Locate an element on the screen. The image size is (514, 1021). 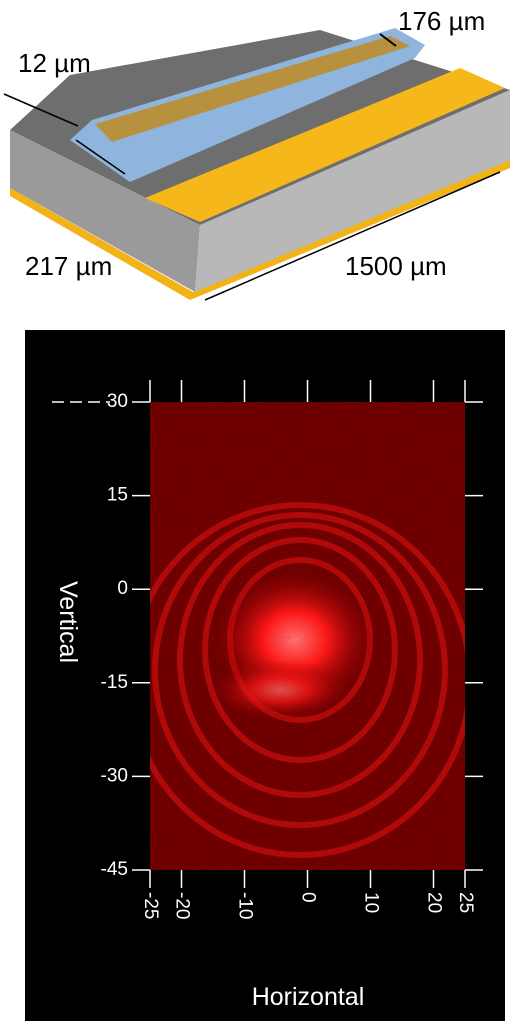
label-1500: 1500 µm is located at coordinates (396, 266).